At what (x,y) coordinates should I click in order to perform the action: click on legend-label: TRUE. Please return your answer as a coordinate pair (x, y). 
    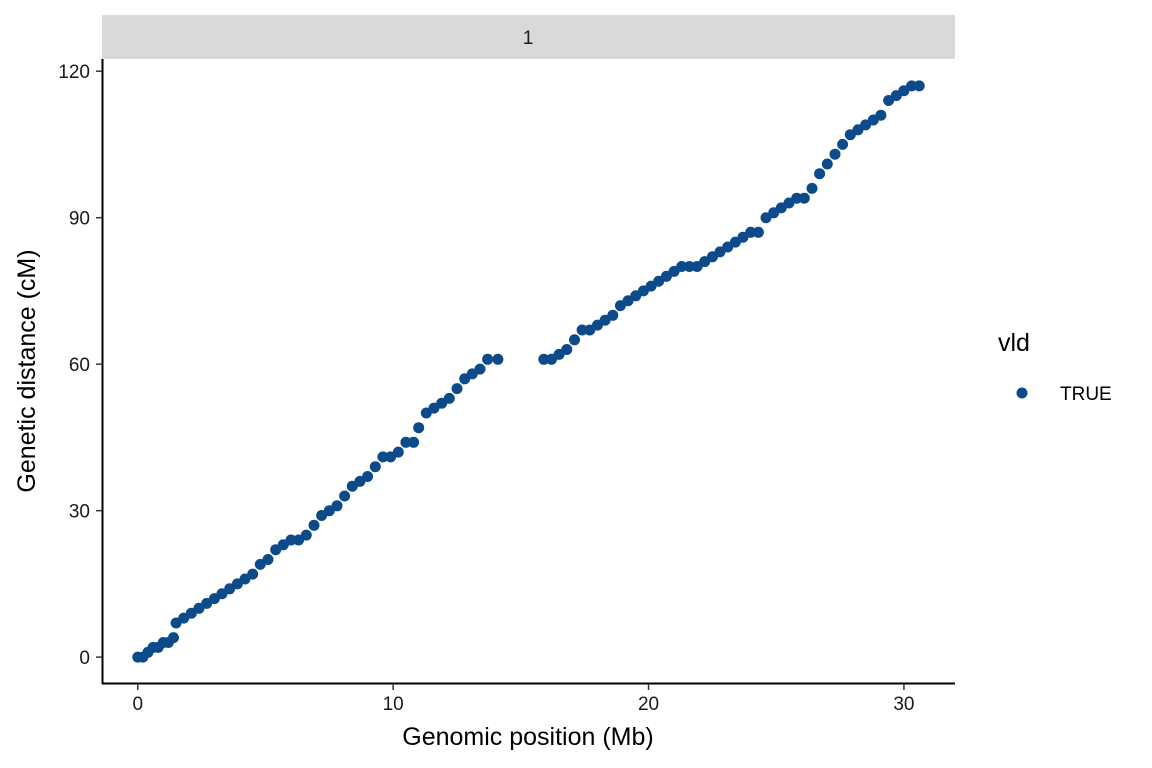
    Looking at the image, I should click on (1086, 394).